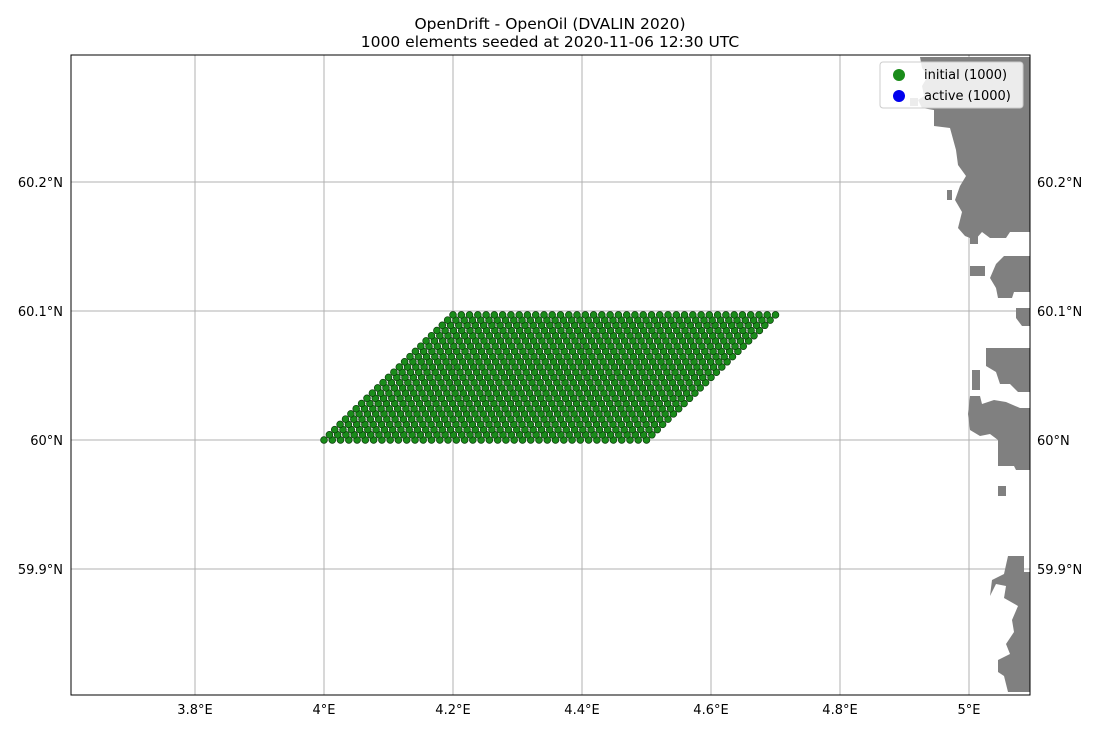 This screenshot has height=733, width=1100. What do you see at coordinates (839, 710) in the screenshot?
I see `x-tick-label: 4.8°E` at bounding box center [839, 710].